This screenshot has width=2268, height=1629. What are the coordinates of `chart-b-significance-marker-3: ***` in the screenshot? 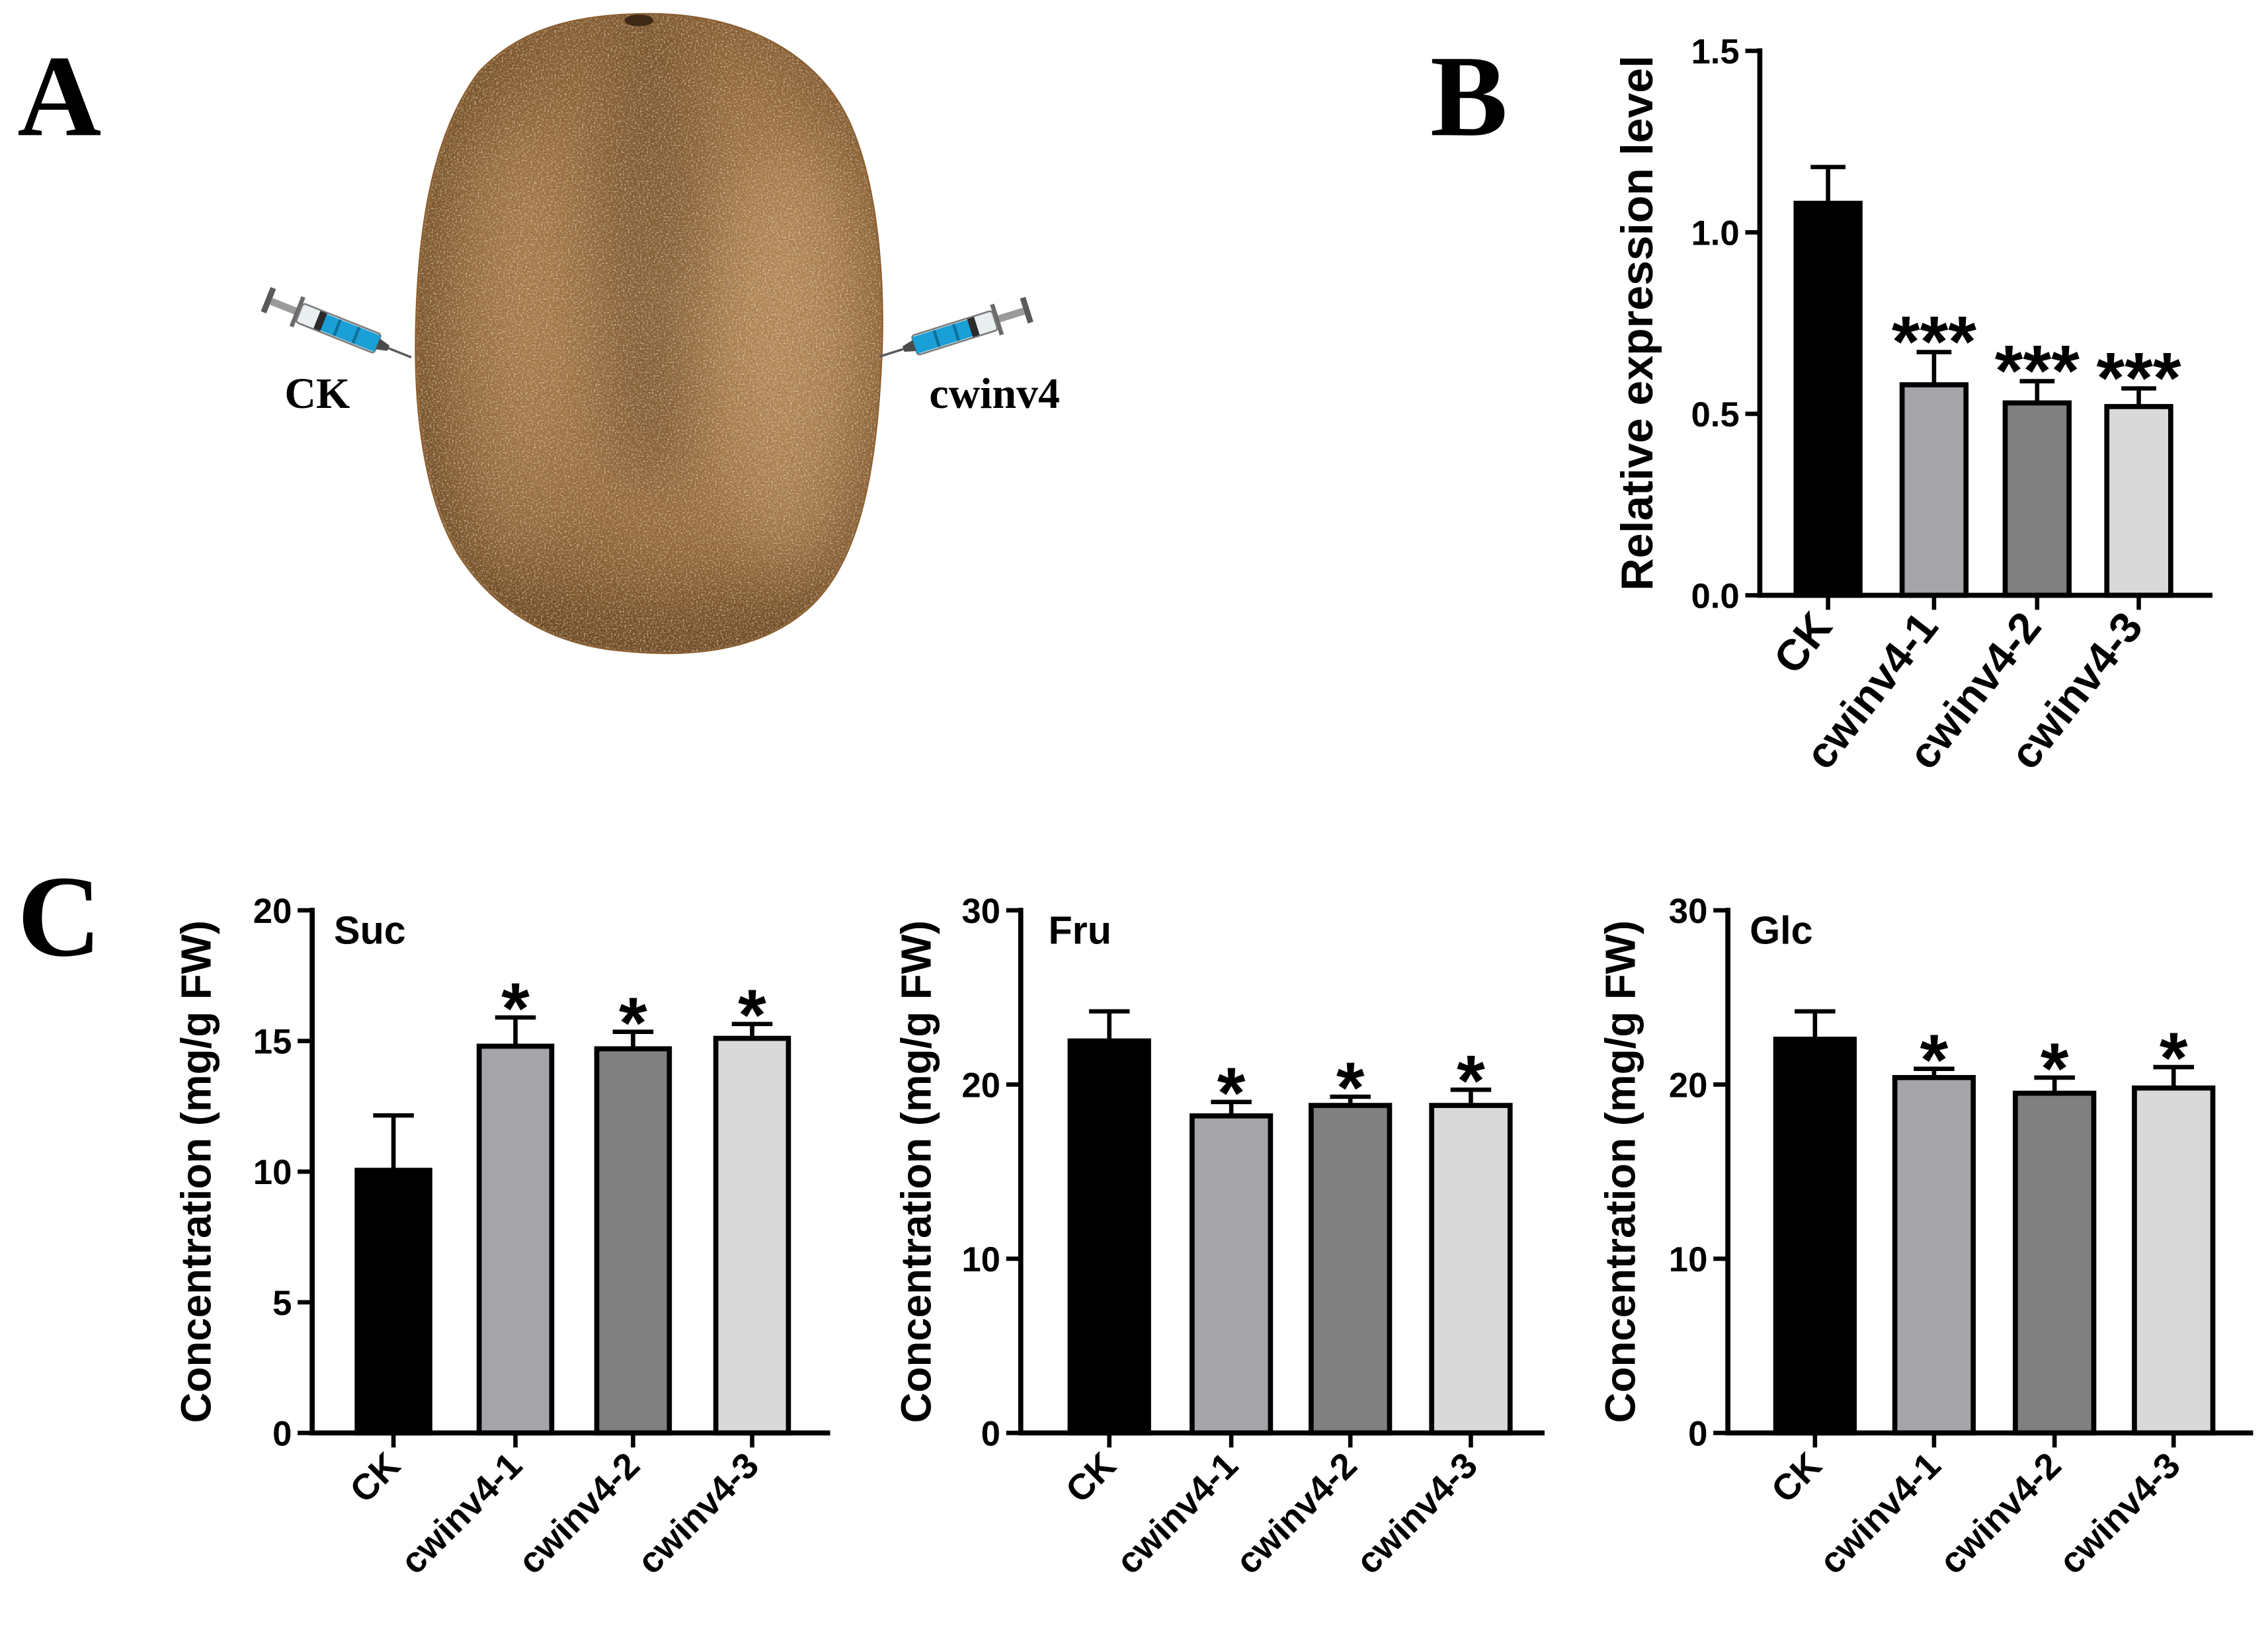 It's located at (2138, 378).